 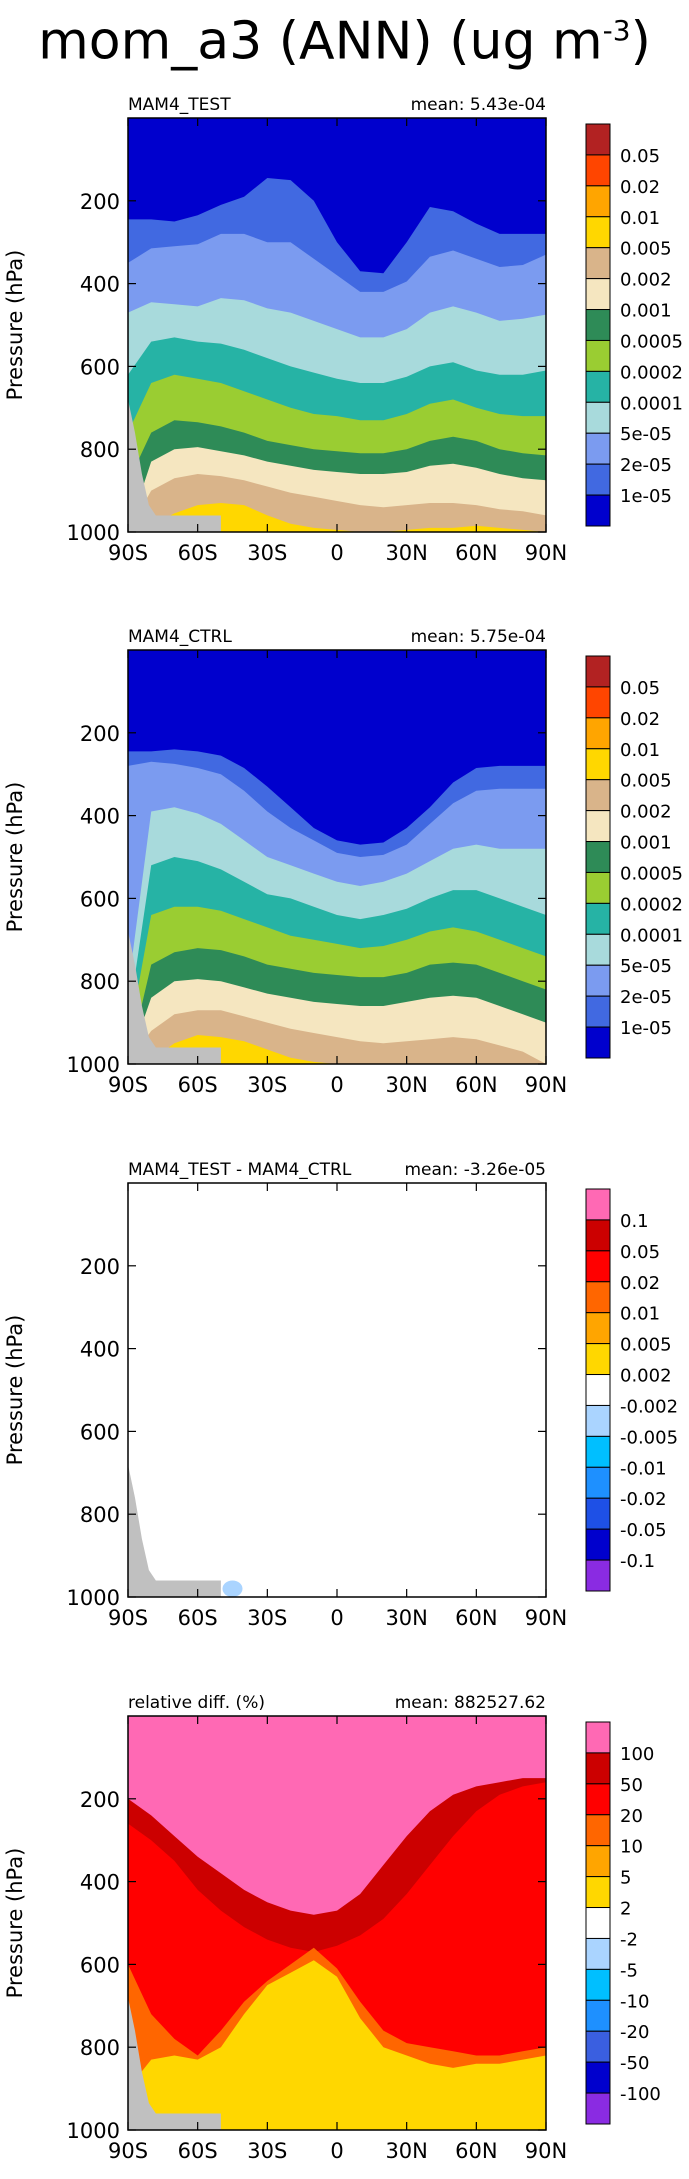 What do you see at coordinates (646, 1345) in the screenshot?
I see `colorbar-label: 0.005` at bounding box center [646, 1345].